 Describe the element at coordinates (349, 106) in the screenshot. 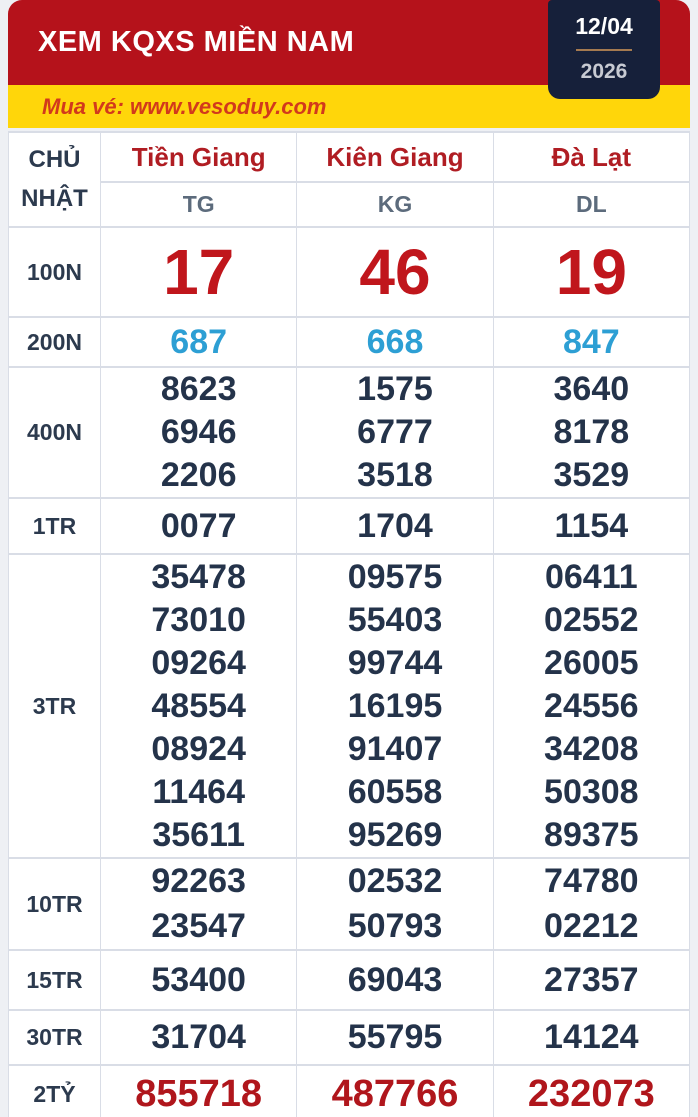

I see `promo-banner: Mua vé: www.vesoduy.com` at that location.